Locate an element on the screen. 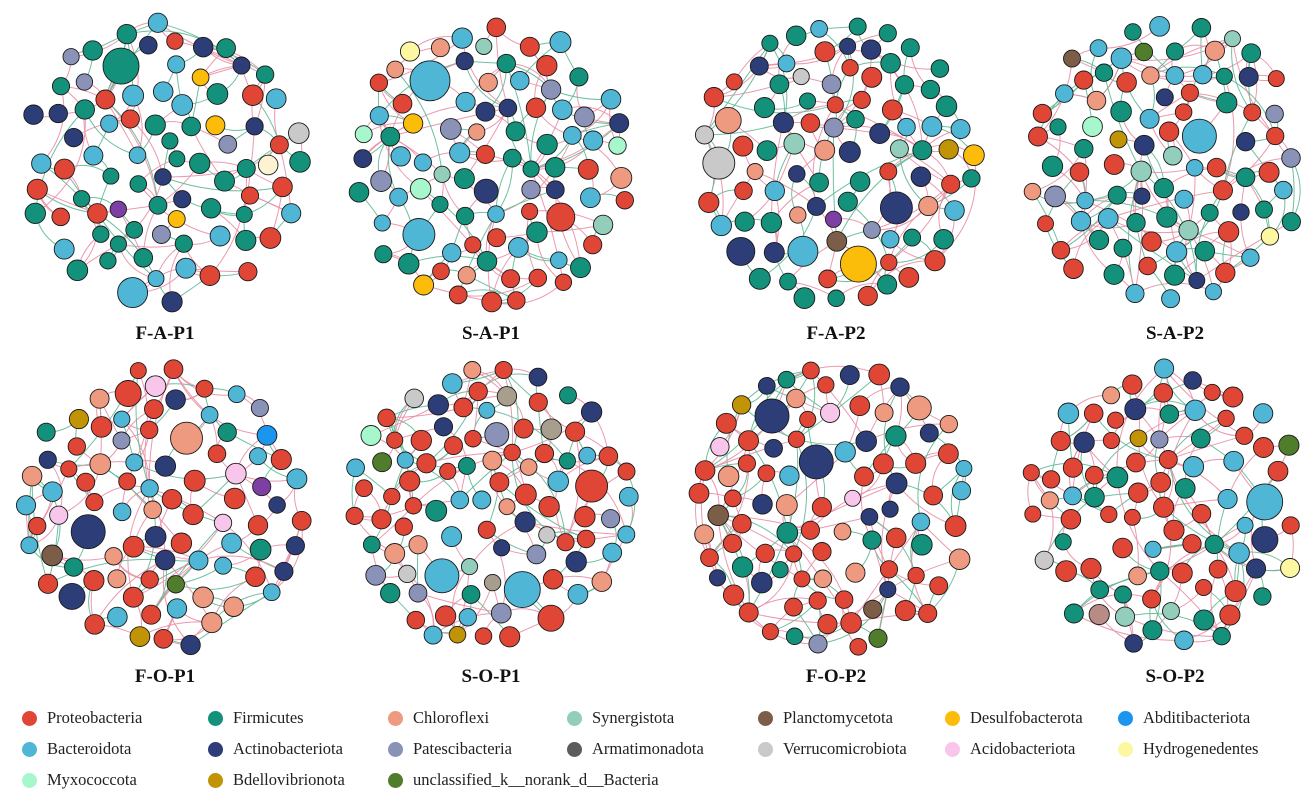  legend-item-armatimonadota: Armatimonadota is located at coordinates (635, 749).